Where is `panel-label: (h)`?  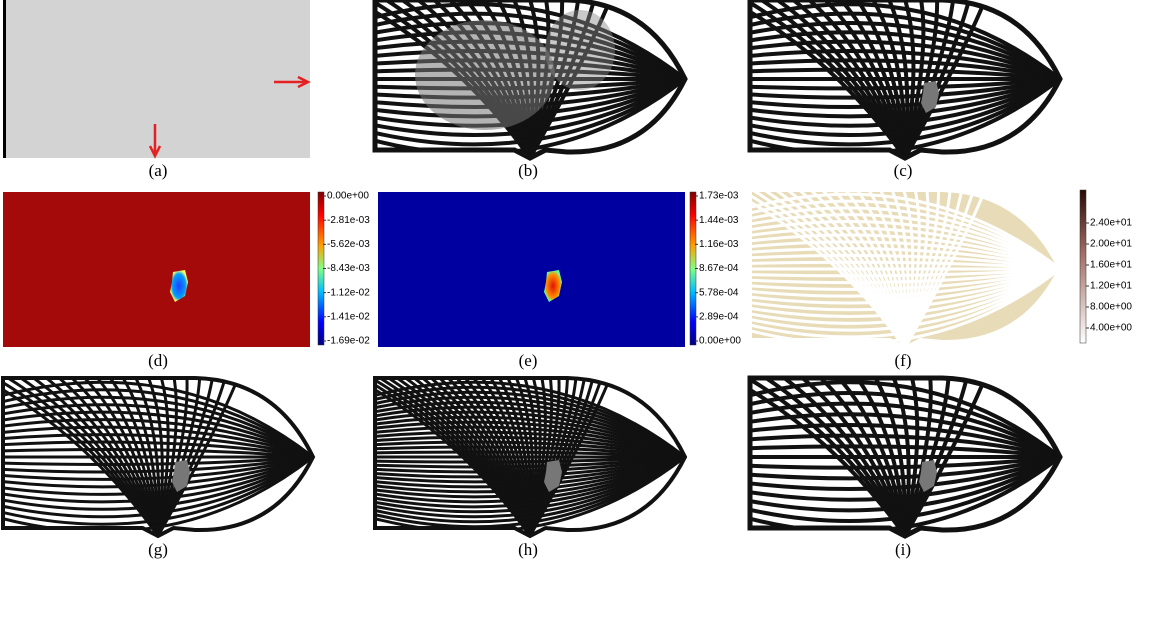 panel-label: (h) is located at coordinates (528, 549).